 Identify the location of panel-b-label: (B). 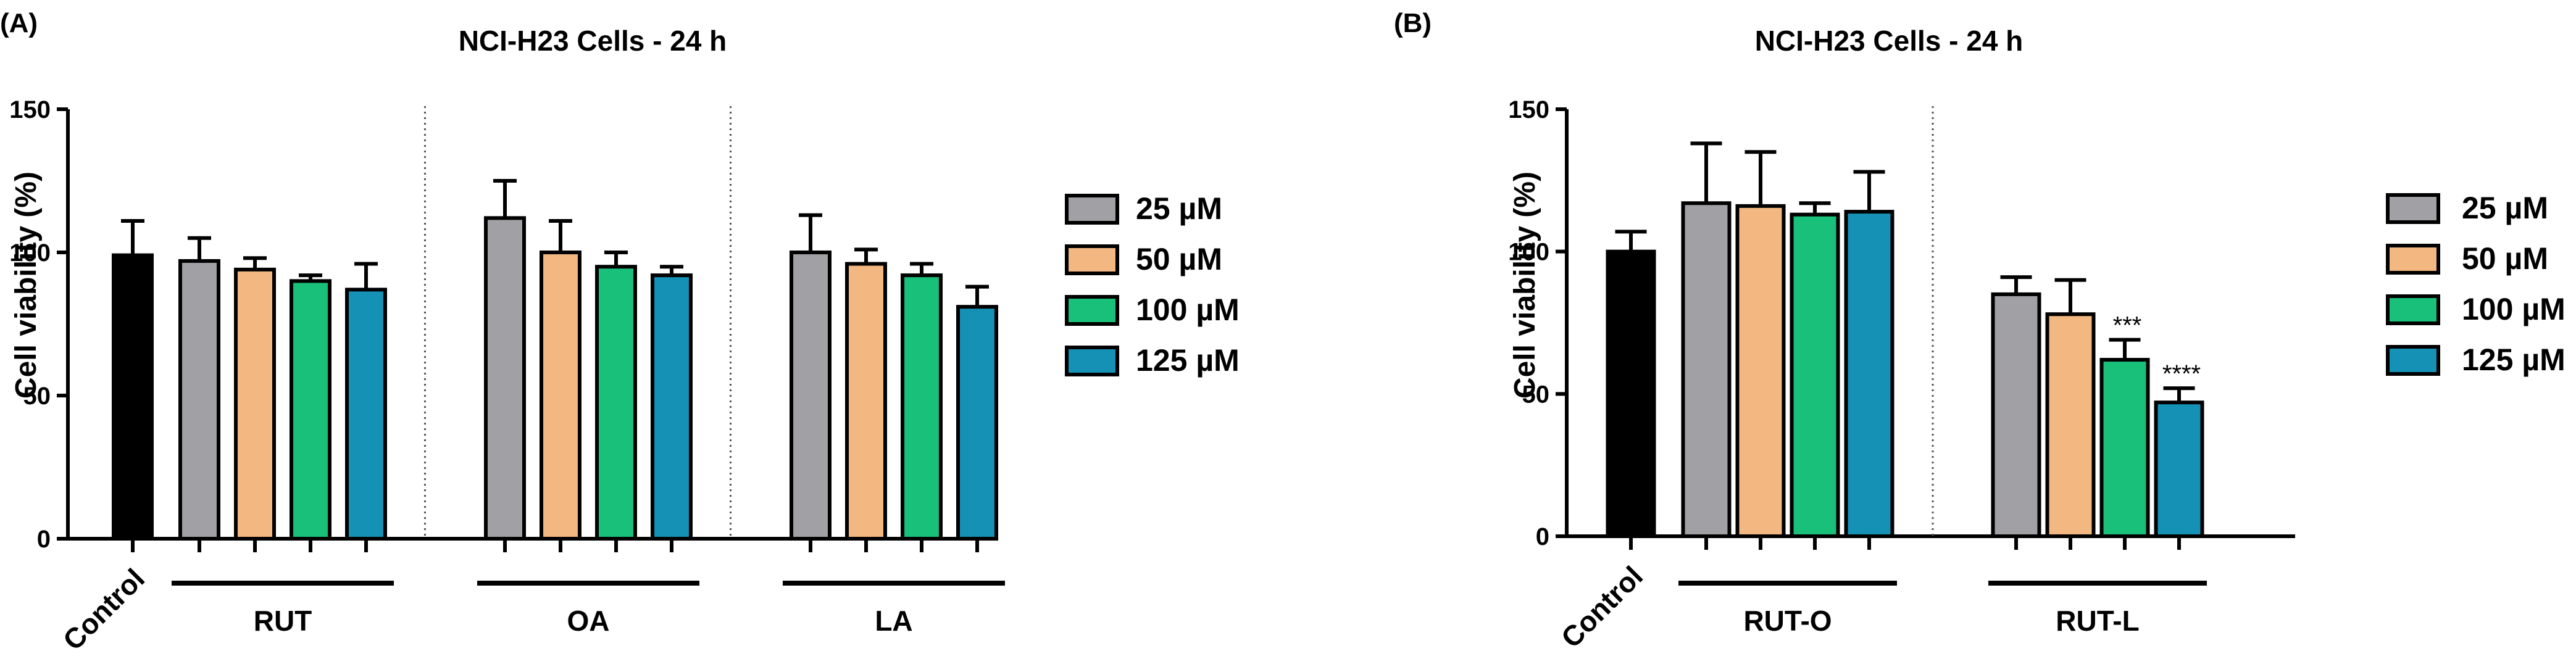
(1413, 23).